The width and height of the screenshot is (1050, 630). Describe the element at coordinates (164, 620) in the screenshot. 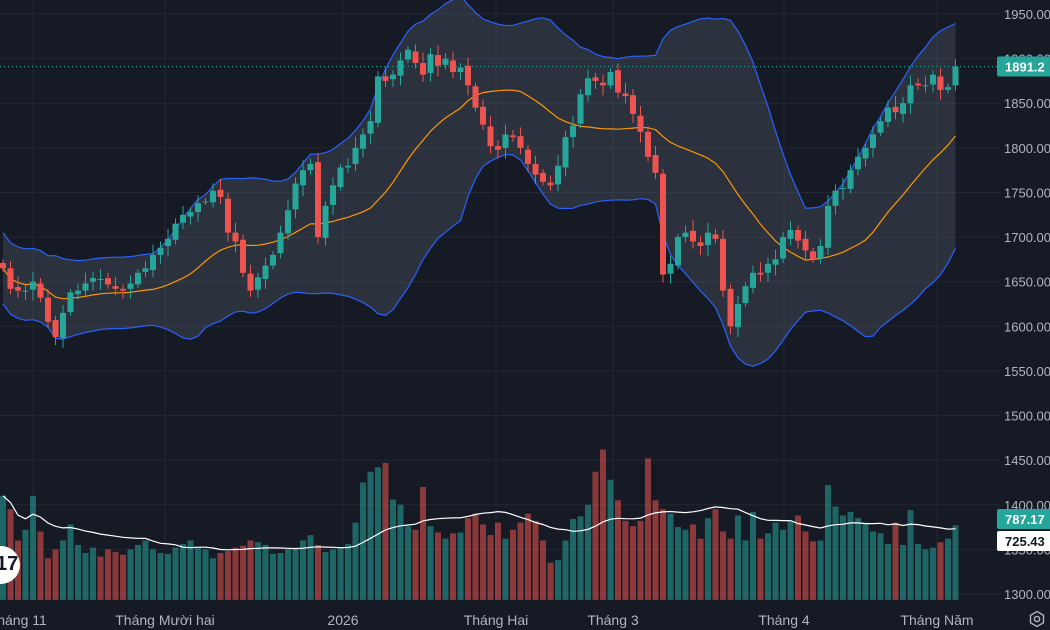

I see `x-tick-label: Tháng Mười hai` at that location.